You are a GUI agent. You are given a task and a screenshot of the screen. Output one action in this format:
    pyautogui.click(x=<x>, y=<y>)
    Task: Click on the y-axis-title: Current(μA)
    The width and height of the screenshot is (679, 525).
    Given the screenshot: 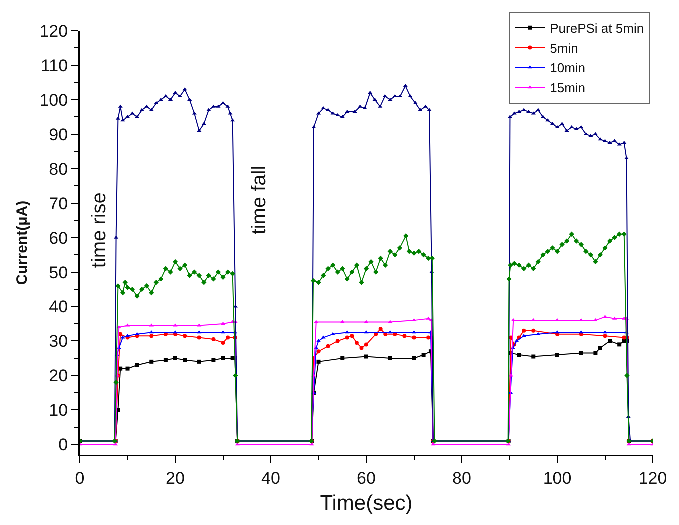 What is the action you would take?
    pyautogui.click(x=23, y=243)
    